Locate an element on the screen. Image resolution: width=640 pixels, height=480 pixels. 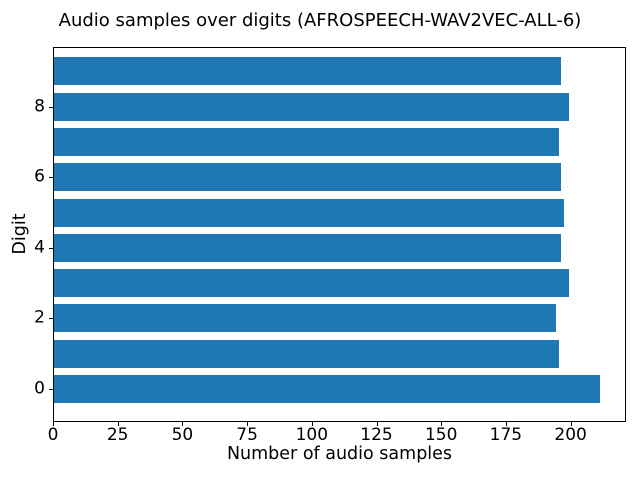
x-tick-label-125: 125 is located at coordinates (376, 435).